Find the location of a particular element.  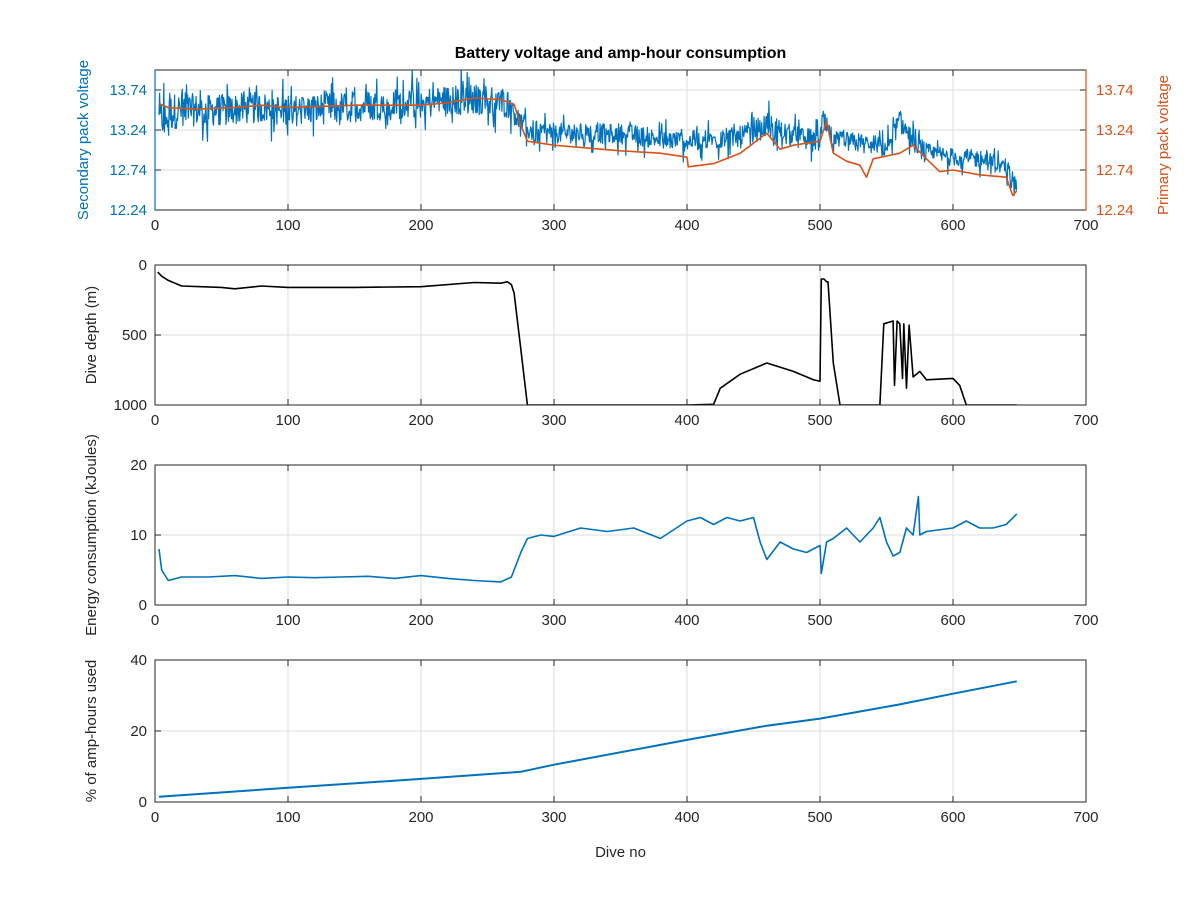

y-tick-label: 13.24 is located at coordinates (128, 130).